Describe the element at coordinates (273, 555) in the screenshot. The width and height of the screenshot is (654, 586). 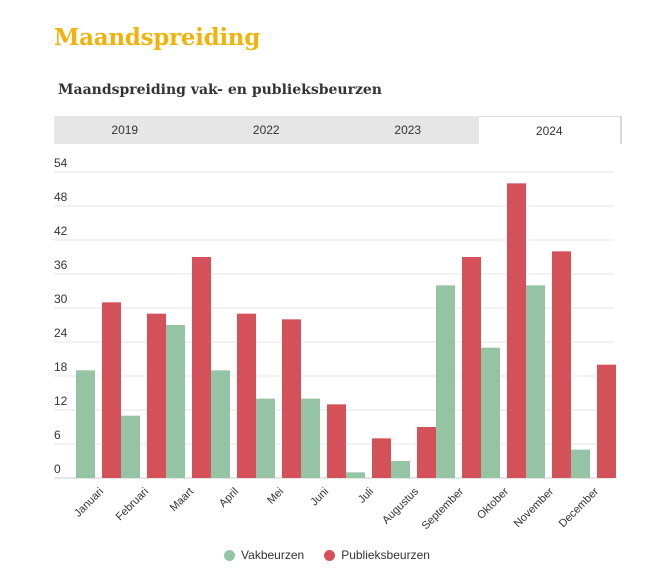
I see `legend-label-vakbeurzen: Vakbeurzen` at that location.